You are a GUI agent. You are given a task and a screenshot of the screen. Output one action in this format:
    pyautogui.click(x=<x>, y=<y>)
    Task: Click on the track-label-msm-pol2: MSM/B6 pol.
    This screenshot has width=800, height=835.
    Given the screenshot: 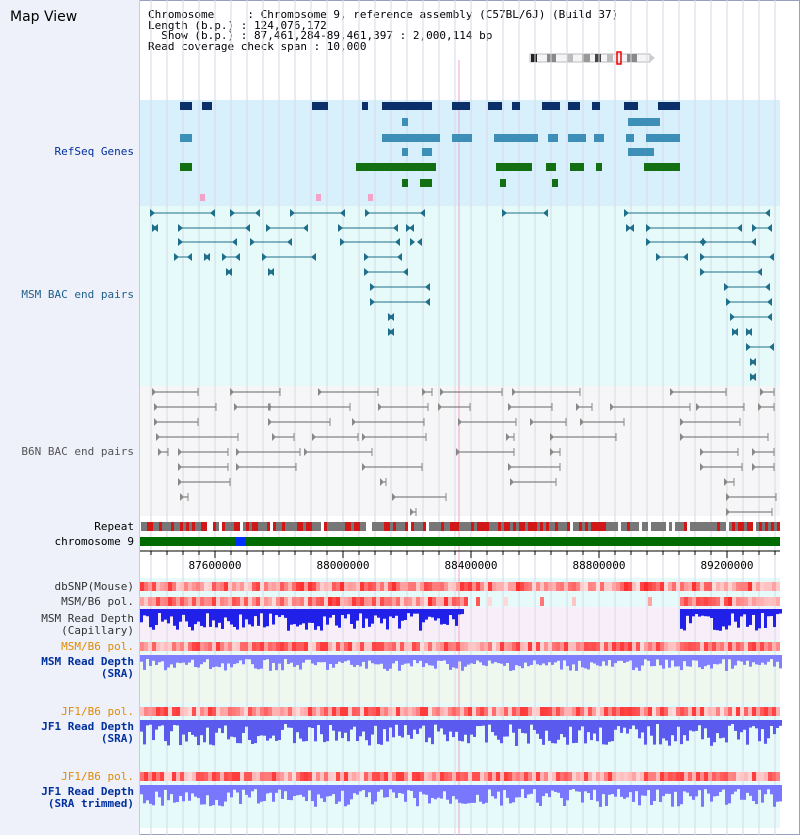 What is the action you would take?
    pyautogui.click(x=97, y=646)
    